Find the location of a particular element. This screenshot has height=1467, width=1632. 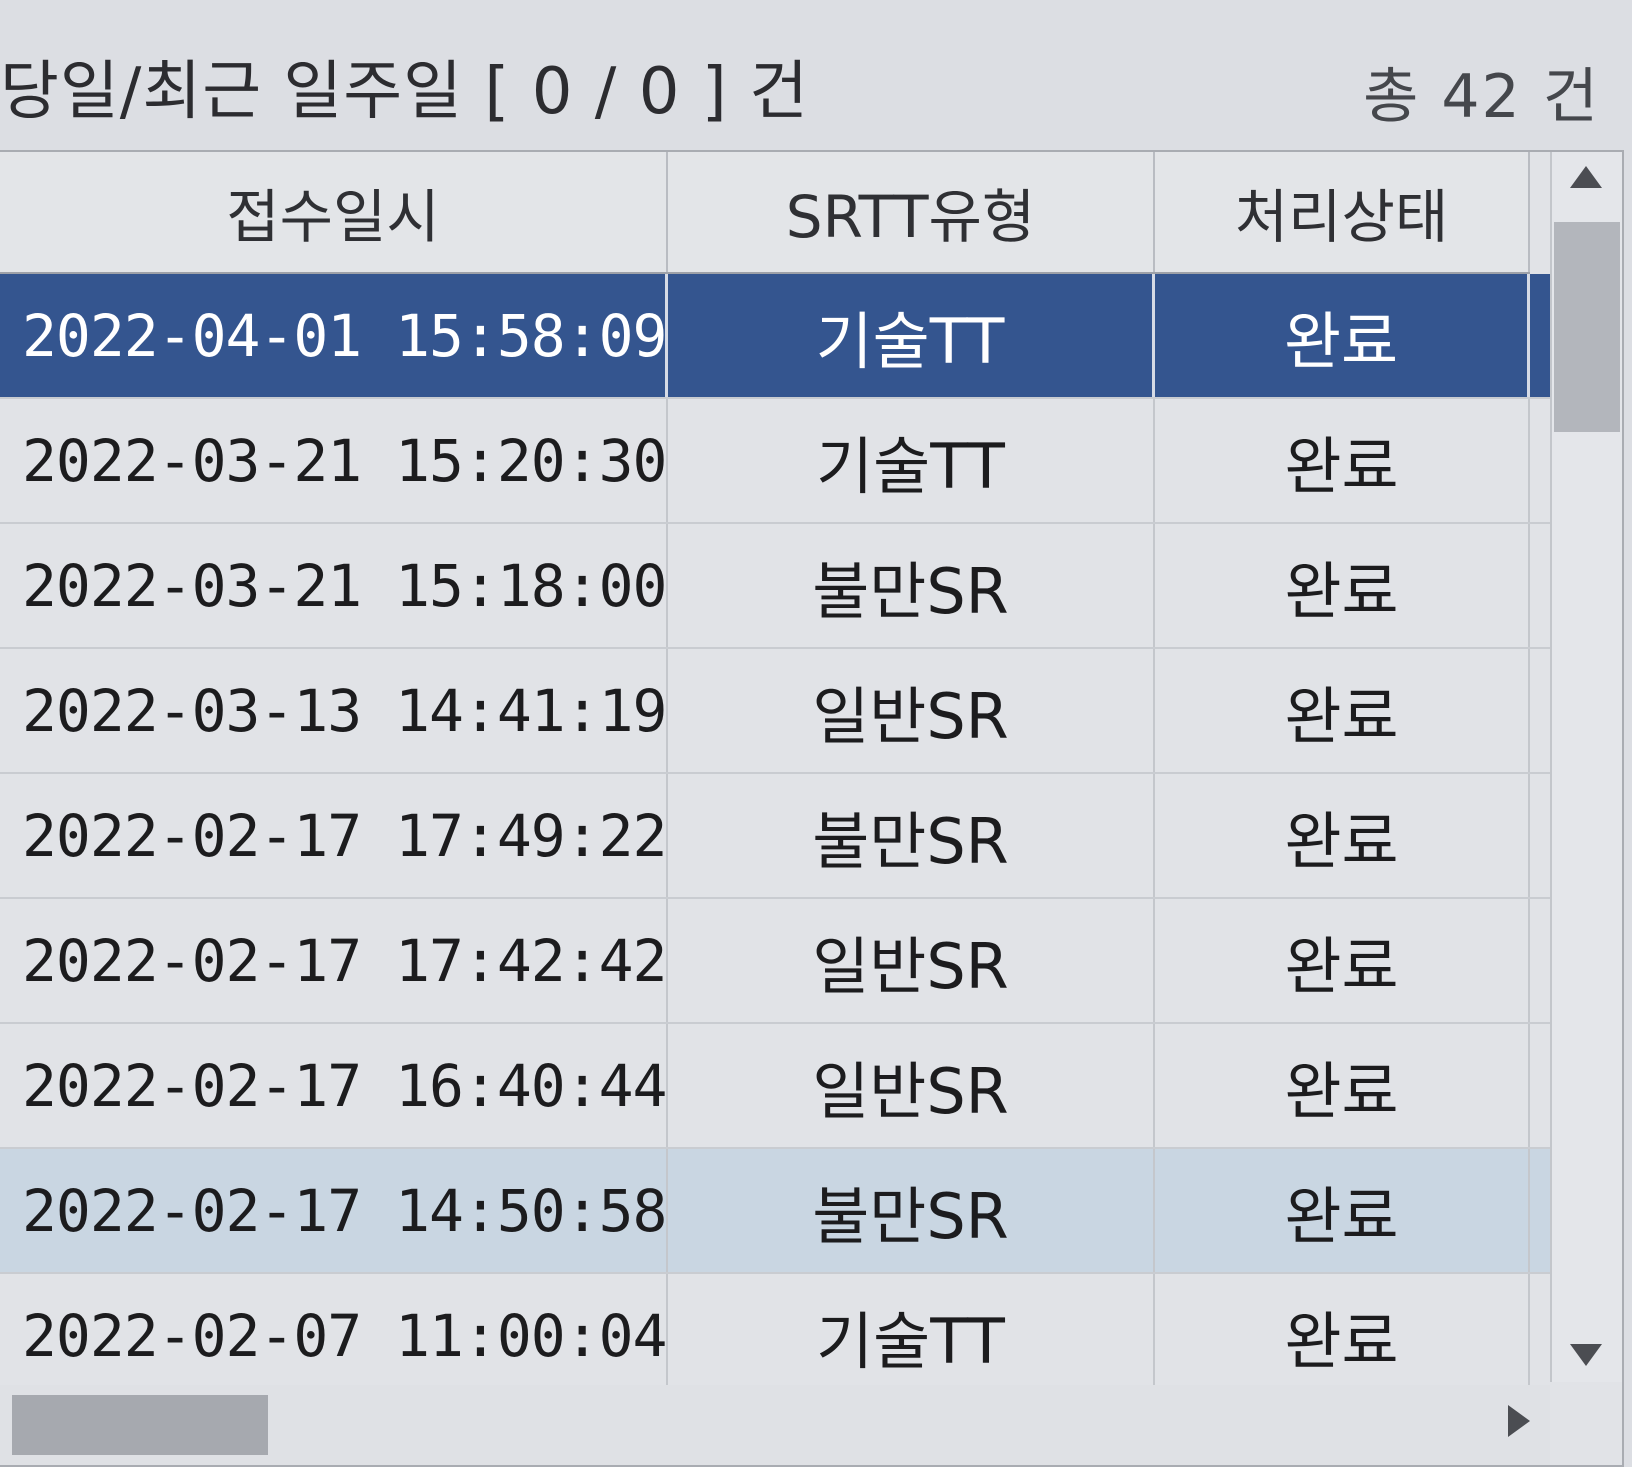

vertical-scrollbar is located at coordinates (1586, 767).